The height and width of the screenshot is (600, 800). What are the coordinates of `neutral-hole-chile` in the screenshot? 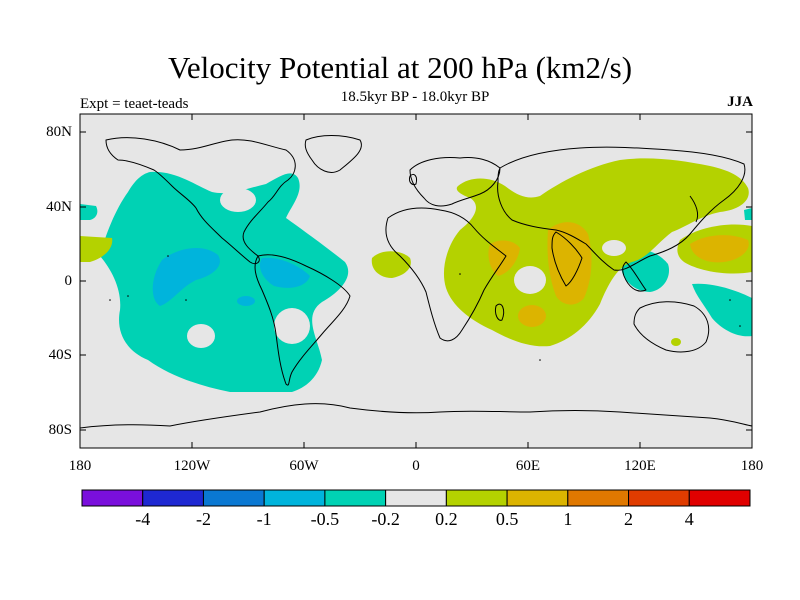 It's located at (292, 326).